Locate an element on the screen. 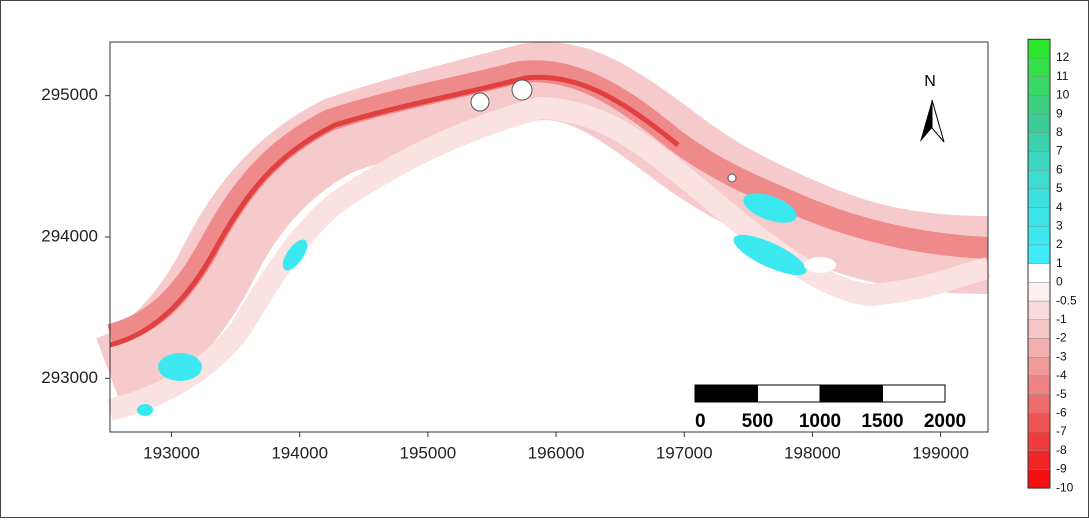 Image resolution: width=1089 pixels, height=523 pixels. scale-bar-label: 500 is located at coordinates (758, 421).